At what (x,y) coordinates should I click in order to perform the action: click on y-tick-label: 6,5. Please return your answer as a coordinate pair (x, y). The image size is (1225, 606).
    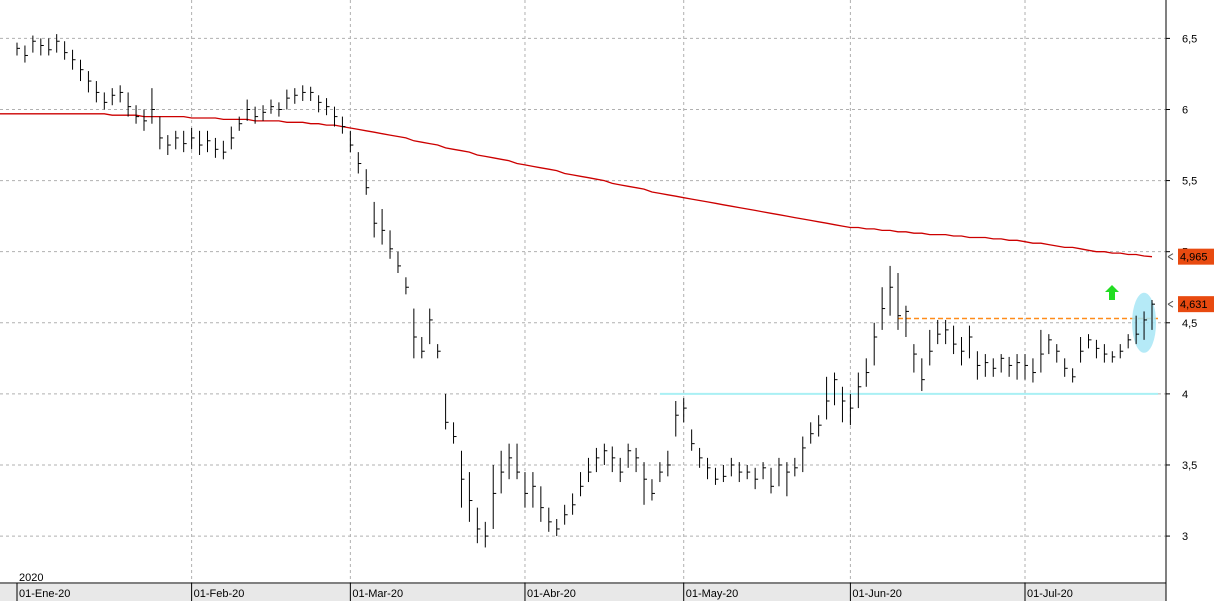
    Looking at the image, I should click on (1189, 39).